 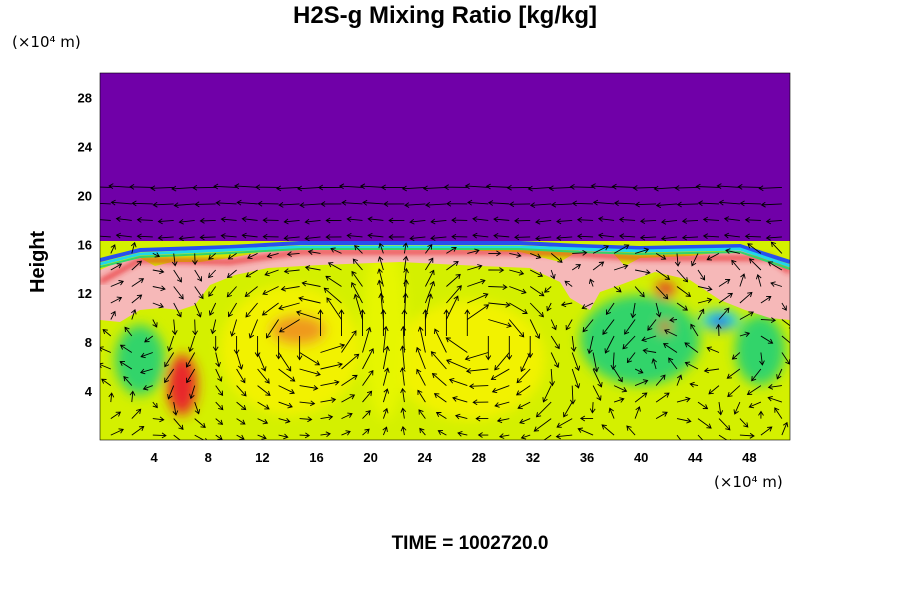 I want to click on x-unit-label: (×10⁴ m), so click(x=748, y=482).